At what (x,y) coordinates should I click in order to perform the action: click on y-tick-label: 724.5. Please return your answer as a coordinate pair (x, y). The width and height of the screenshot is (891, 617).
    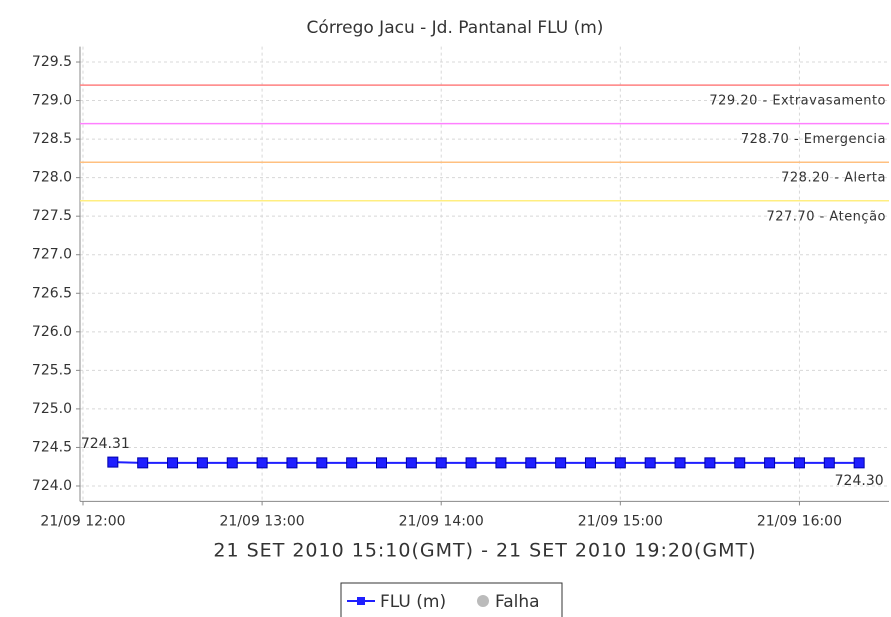
    Looking at the image, I should click on (52, 447).